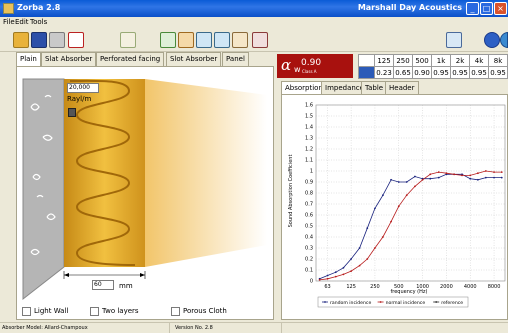 This screenshot has width=508, height=333. What do you see at coordinates (22, 22) in the screenshot?
I see `menu-edit: Edit` at bounding box center [22, 22].